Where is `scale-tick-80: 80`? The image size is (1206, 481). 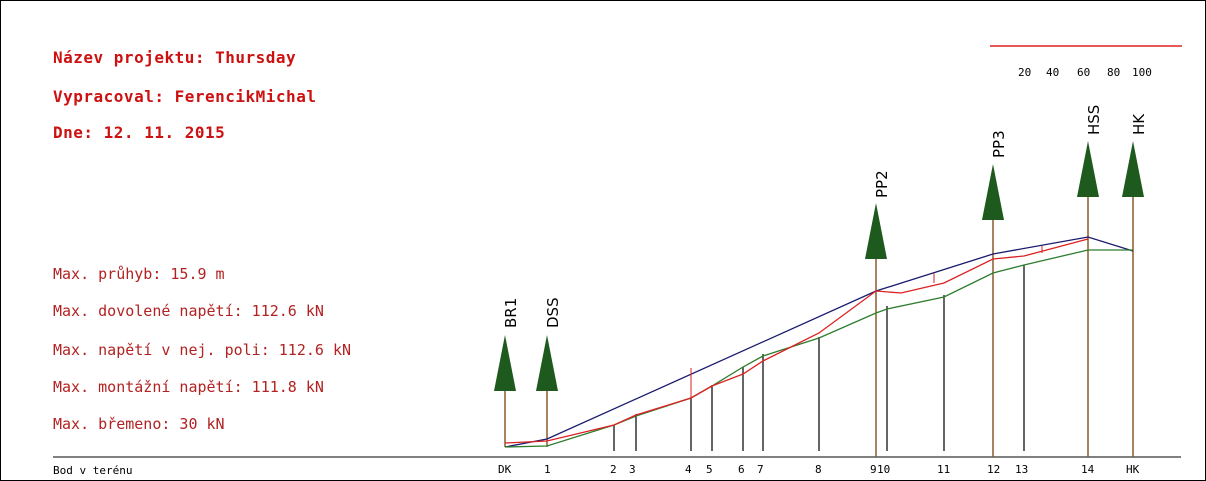 scale-tick-80: 80 is located at coordinates (1114, 72).